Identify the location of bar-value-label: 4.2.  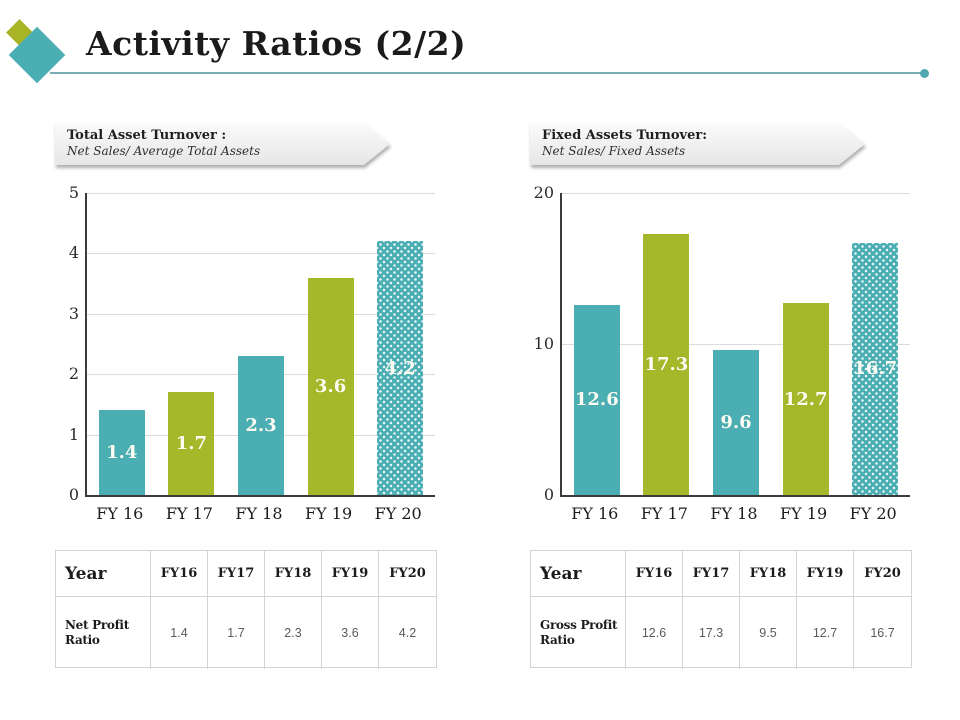
(400, 368).